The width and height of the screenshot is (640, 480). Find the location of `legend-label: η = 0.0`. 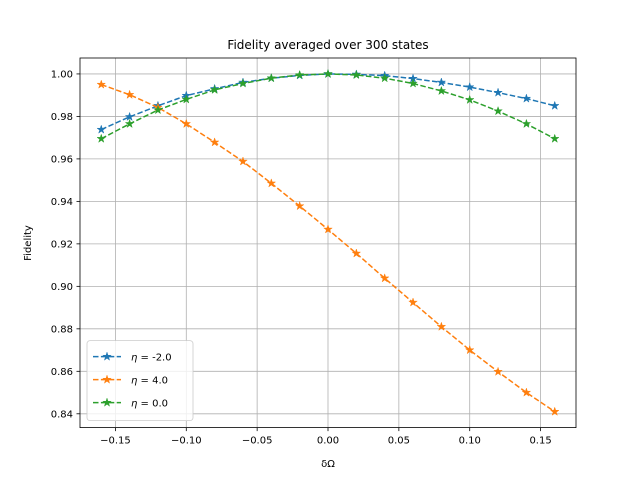

legend-label: η = 0.0 is located at coordinates (149, 404).